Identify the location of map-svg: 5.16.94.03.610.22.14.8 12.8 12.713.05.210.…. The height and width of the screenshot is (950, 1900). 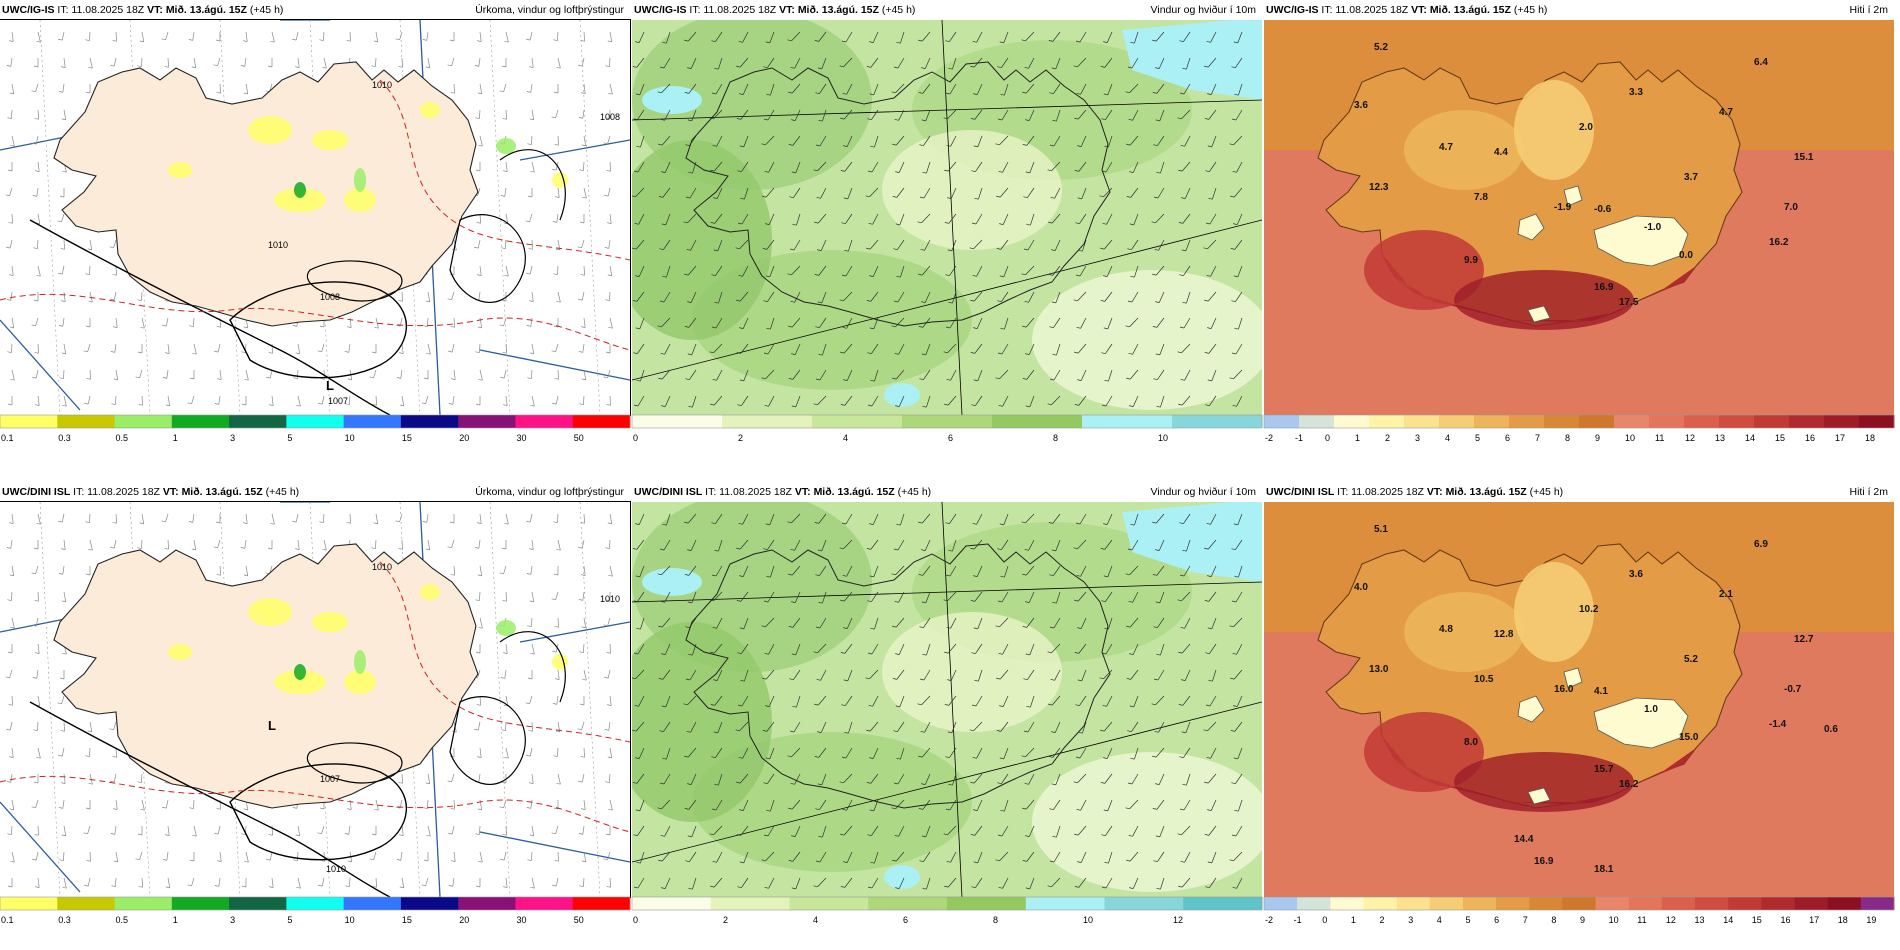
(1579, 699).